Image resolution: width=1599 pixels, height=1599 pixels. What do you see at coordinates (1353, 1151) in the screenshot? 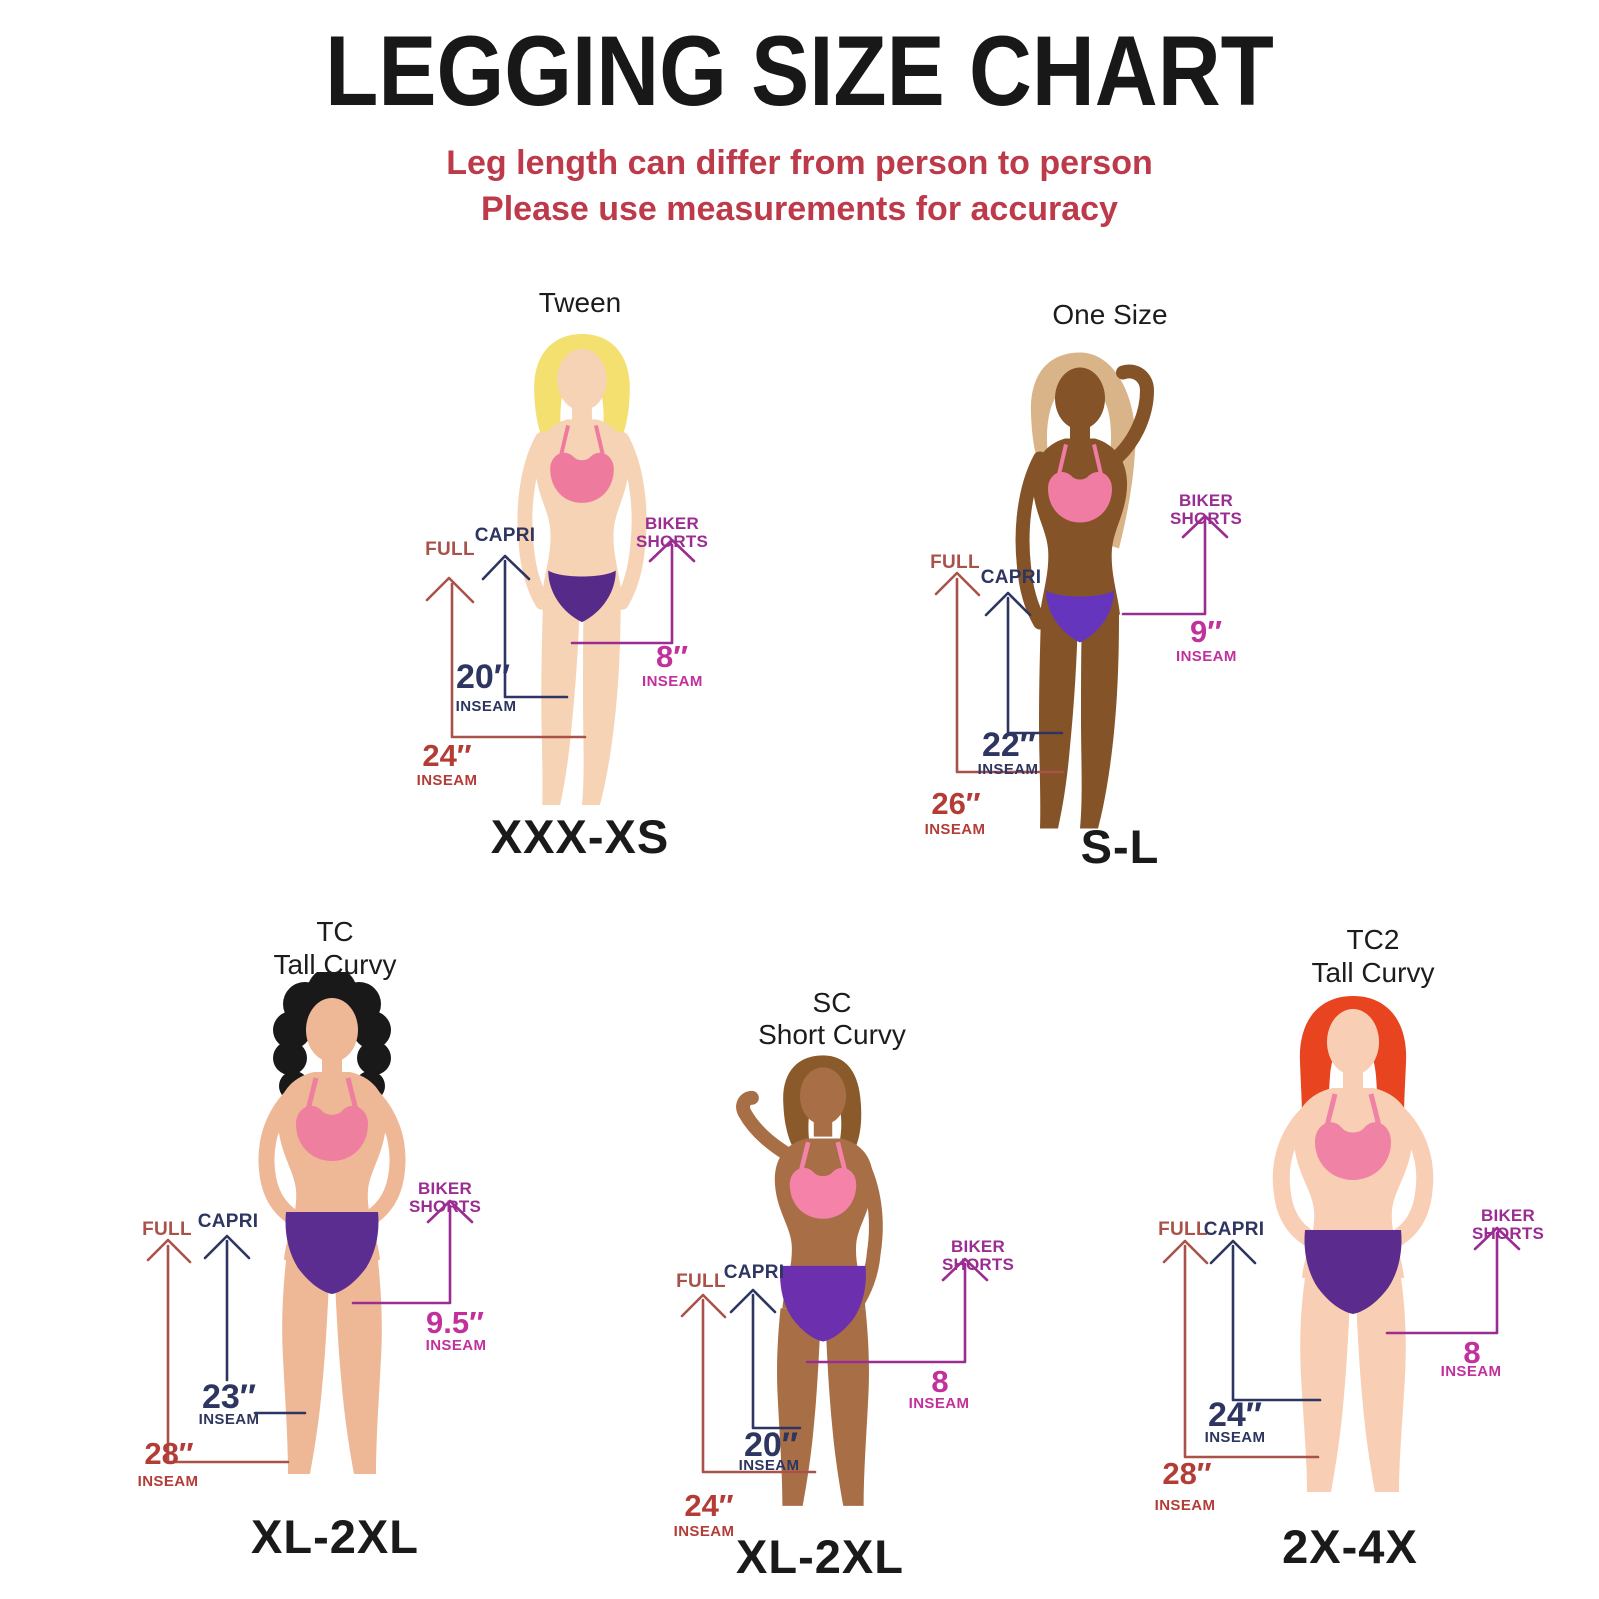
I see `tc2-bra` at bounding box center [1353, 1151].